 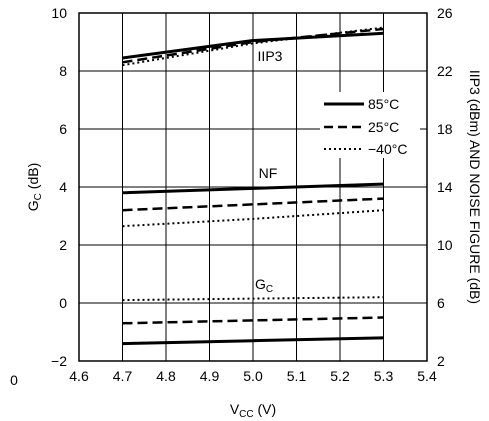 What do you see at coordinates (383, 104) in the screenshot?
I see `legend-label-85c: 85°C` at bounding box center [383, 104].